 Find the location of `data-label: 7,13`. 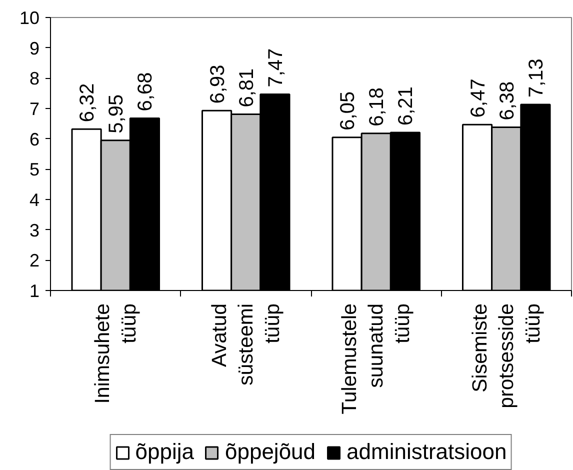

data-label: 7,13 is located at coordinates (536, 78).